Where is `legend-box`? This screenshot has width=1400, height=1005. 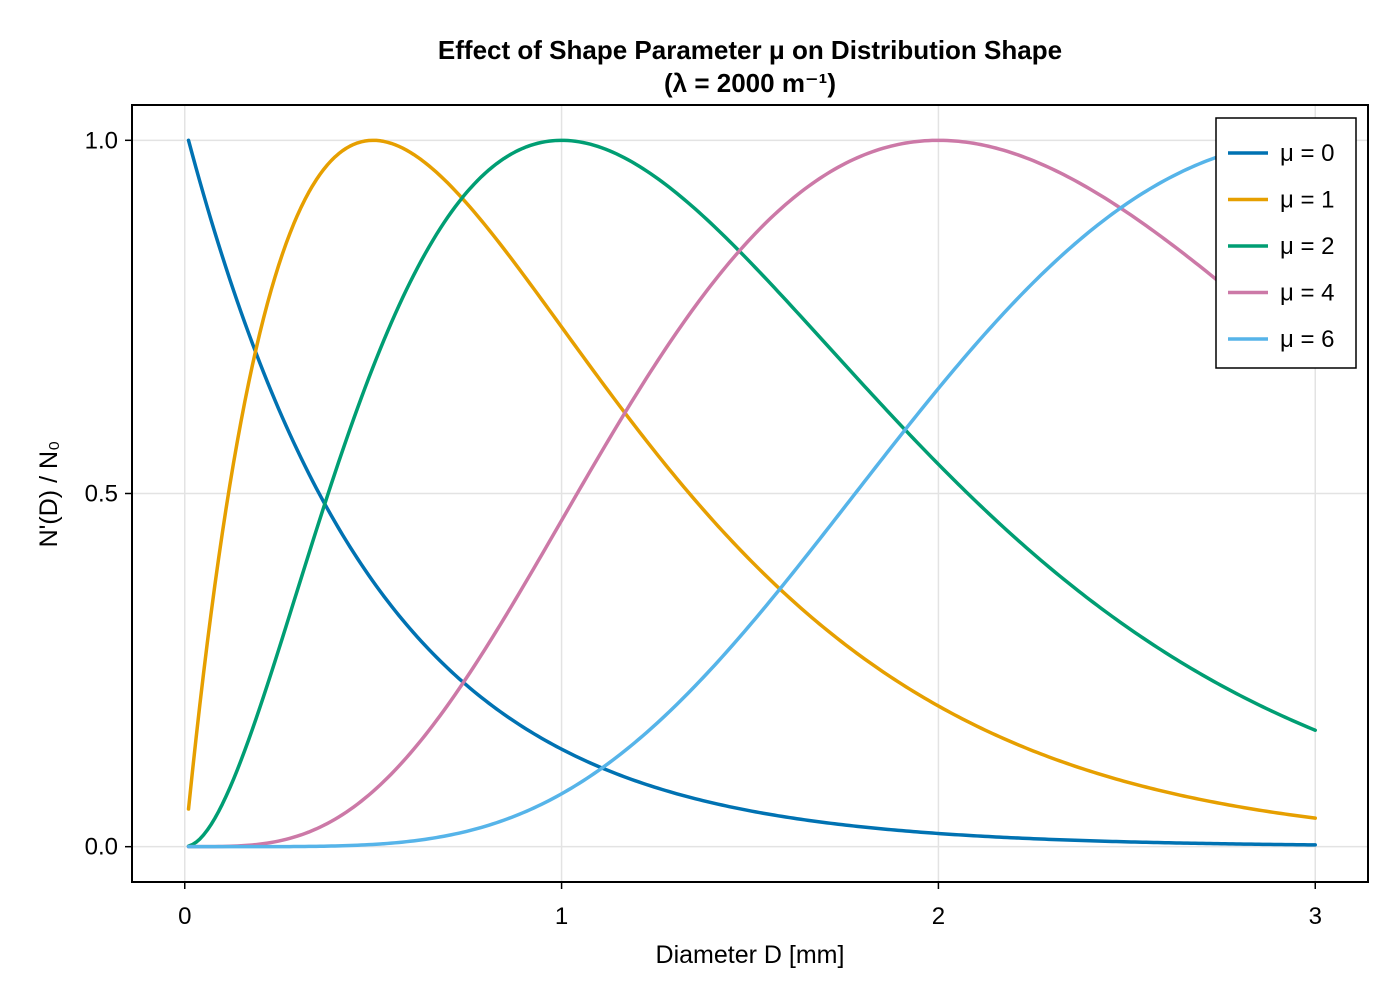 legend-box is located at coordinates (1286, 243).